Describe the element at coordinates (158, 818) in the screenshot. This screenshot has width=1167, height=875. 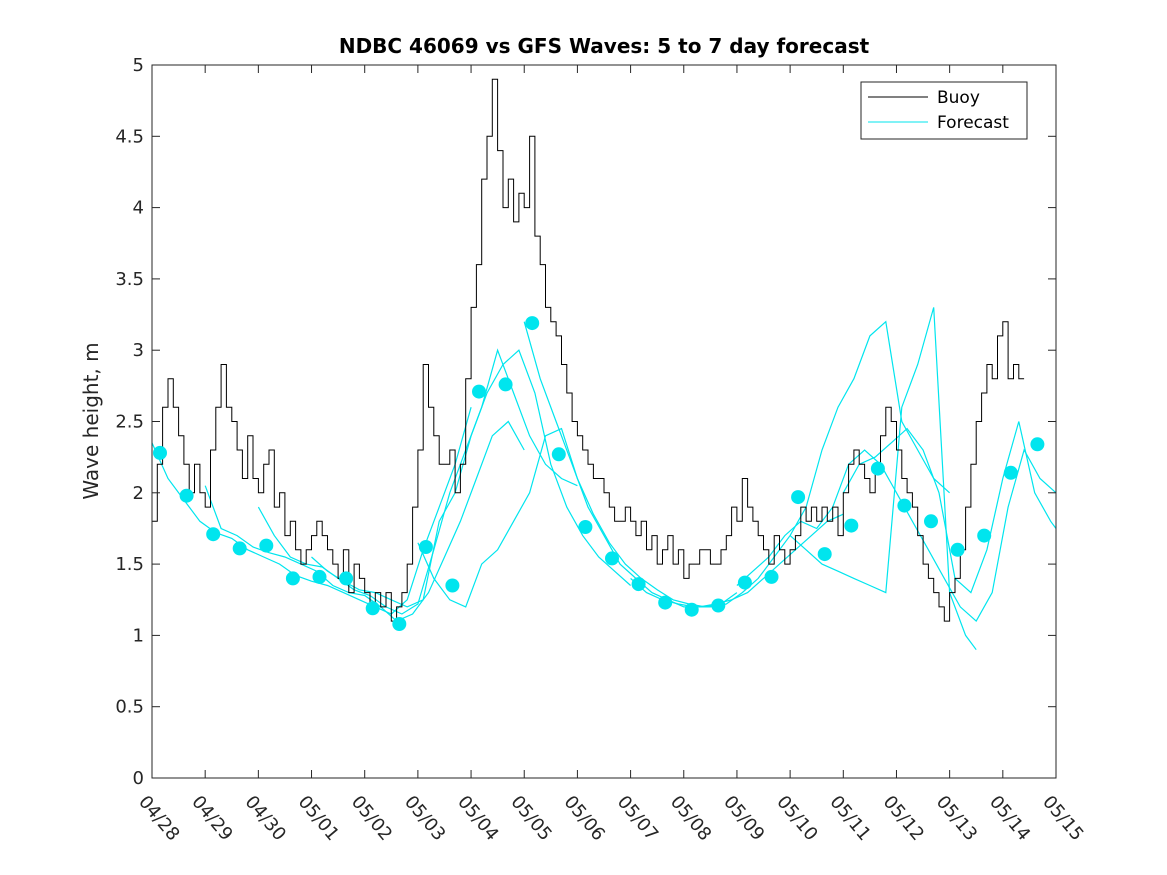
I see `x-tick-label: 04/28` at that location.